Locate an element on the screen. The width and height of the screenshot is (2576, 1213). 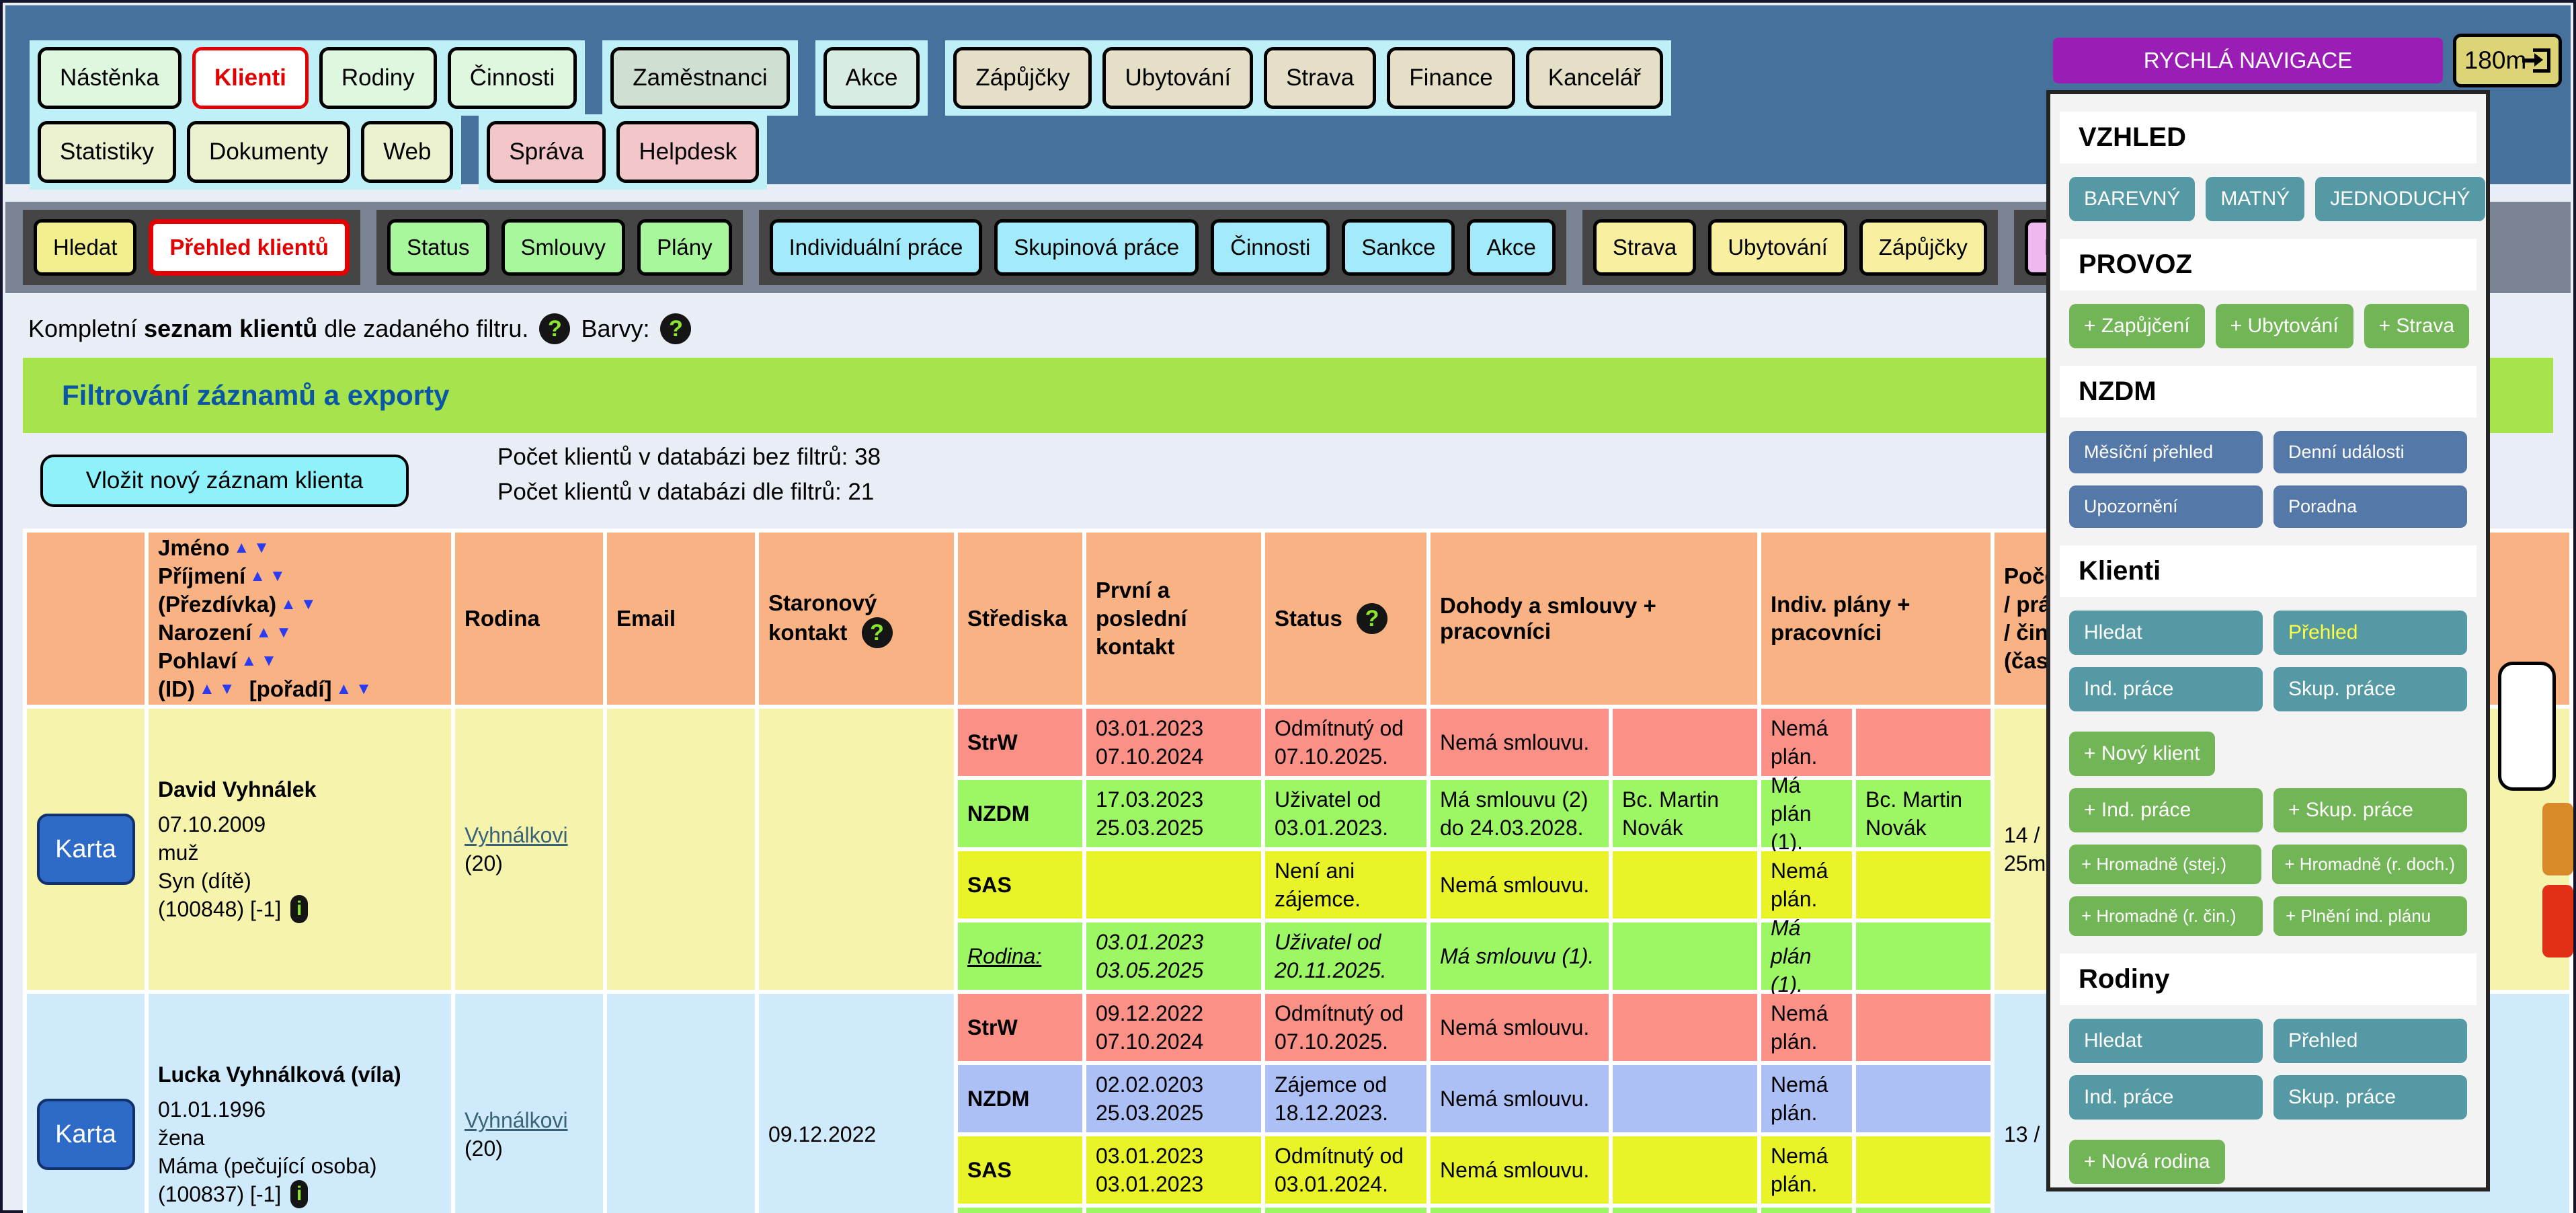
klienti-hledat-button: Hledat is located at coordinates (2166, 633).